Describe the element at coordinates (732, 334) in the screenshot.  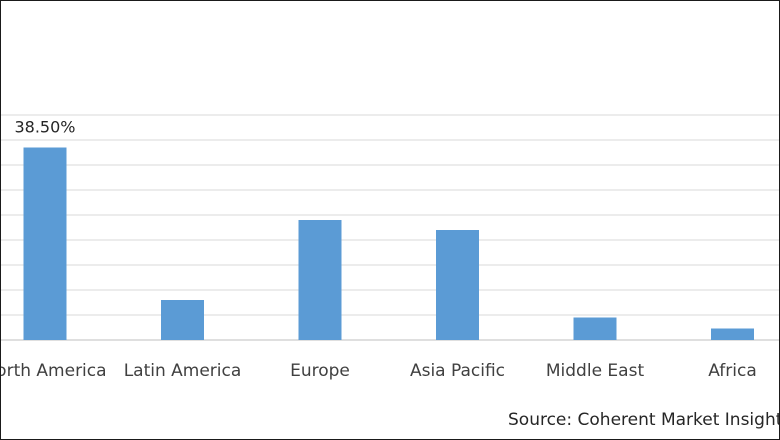
I see `bar-africa` at that location.